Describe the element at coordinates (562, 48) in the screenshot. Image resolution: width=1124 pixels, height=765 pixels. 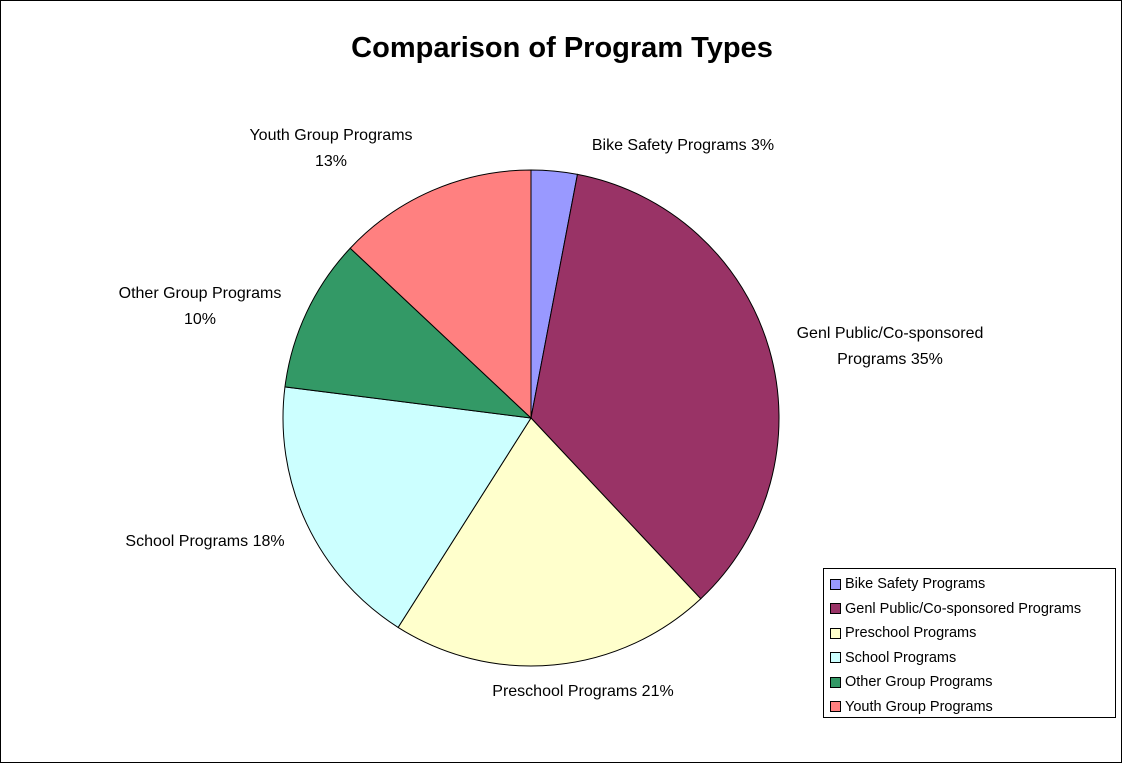
I see `chart-title: Comparison of Program Types` at that location.